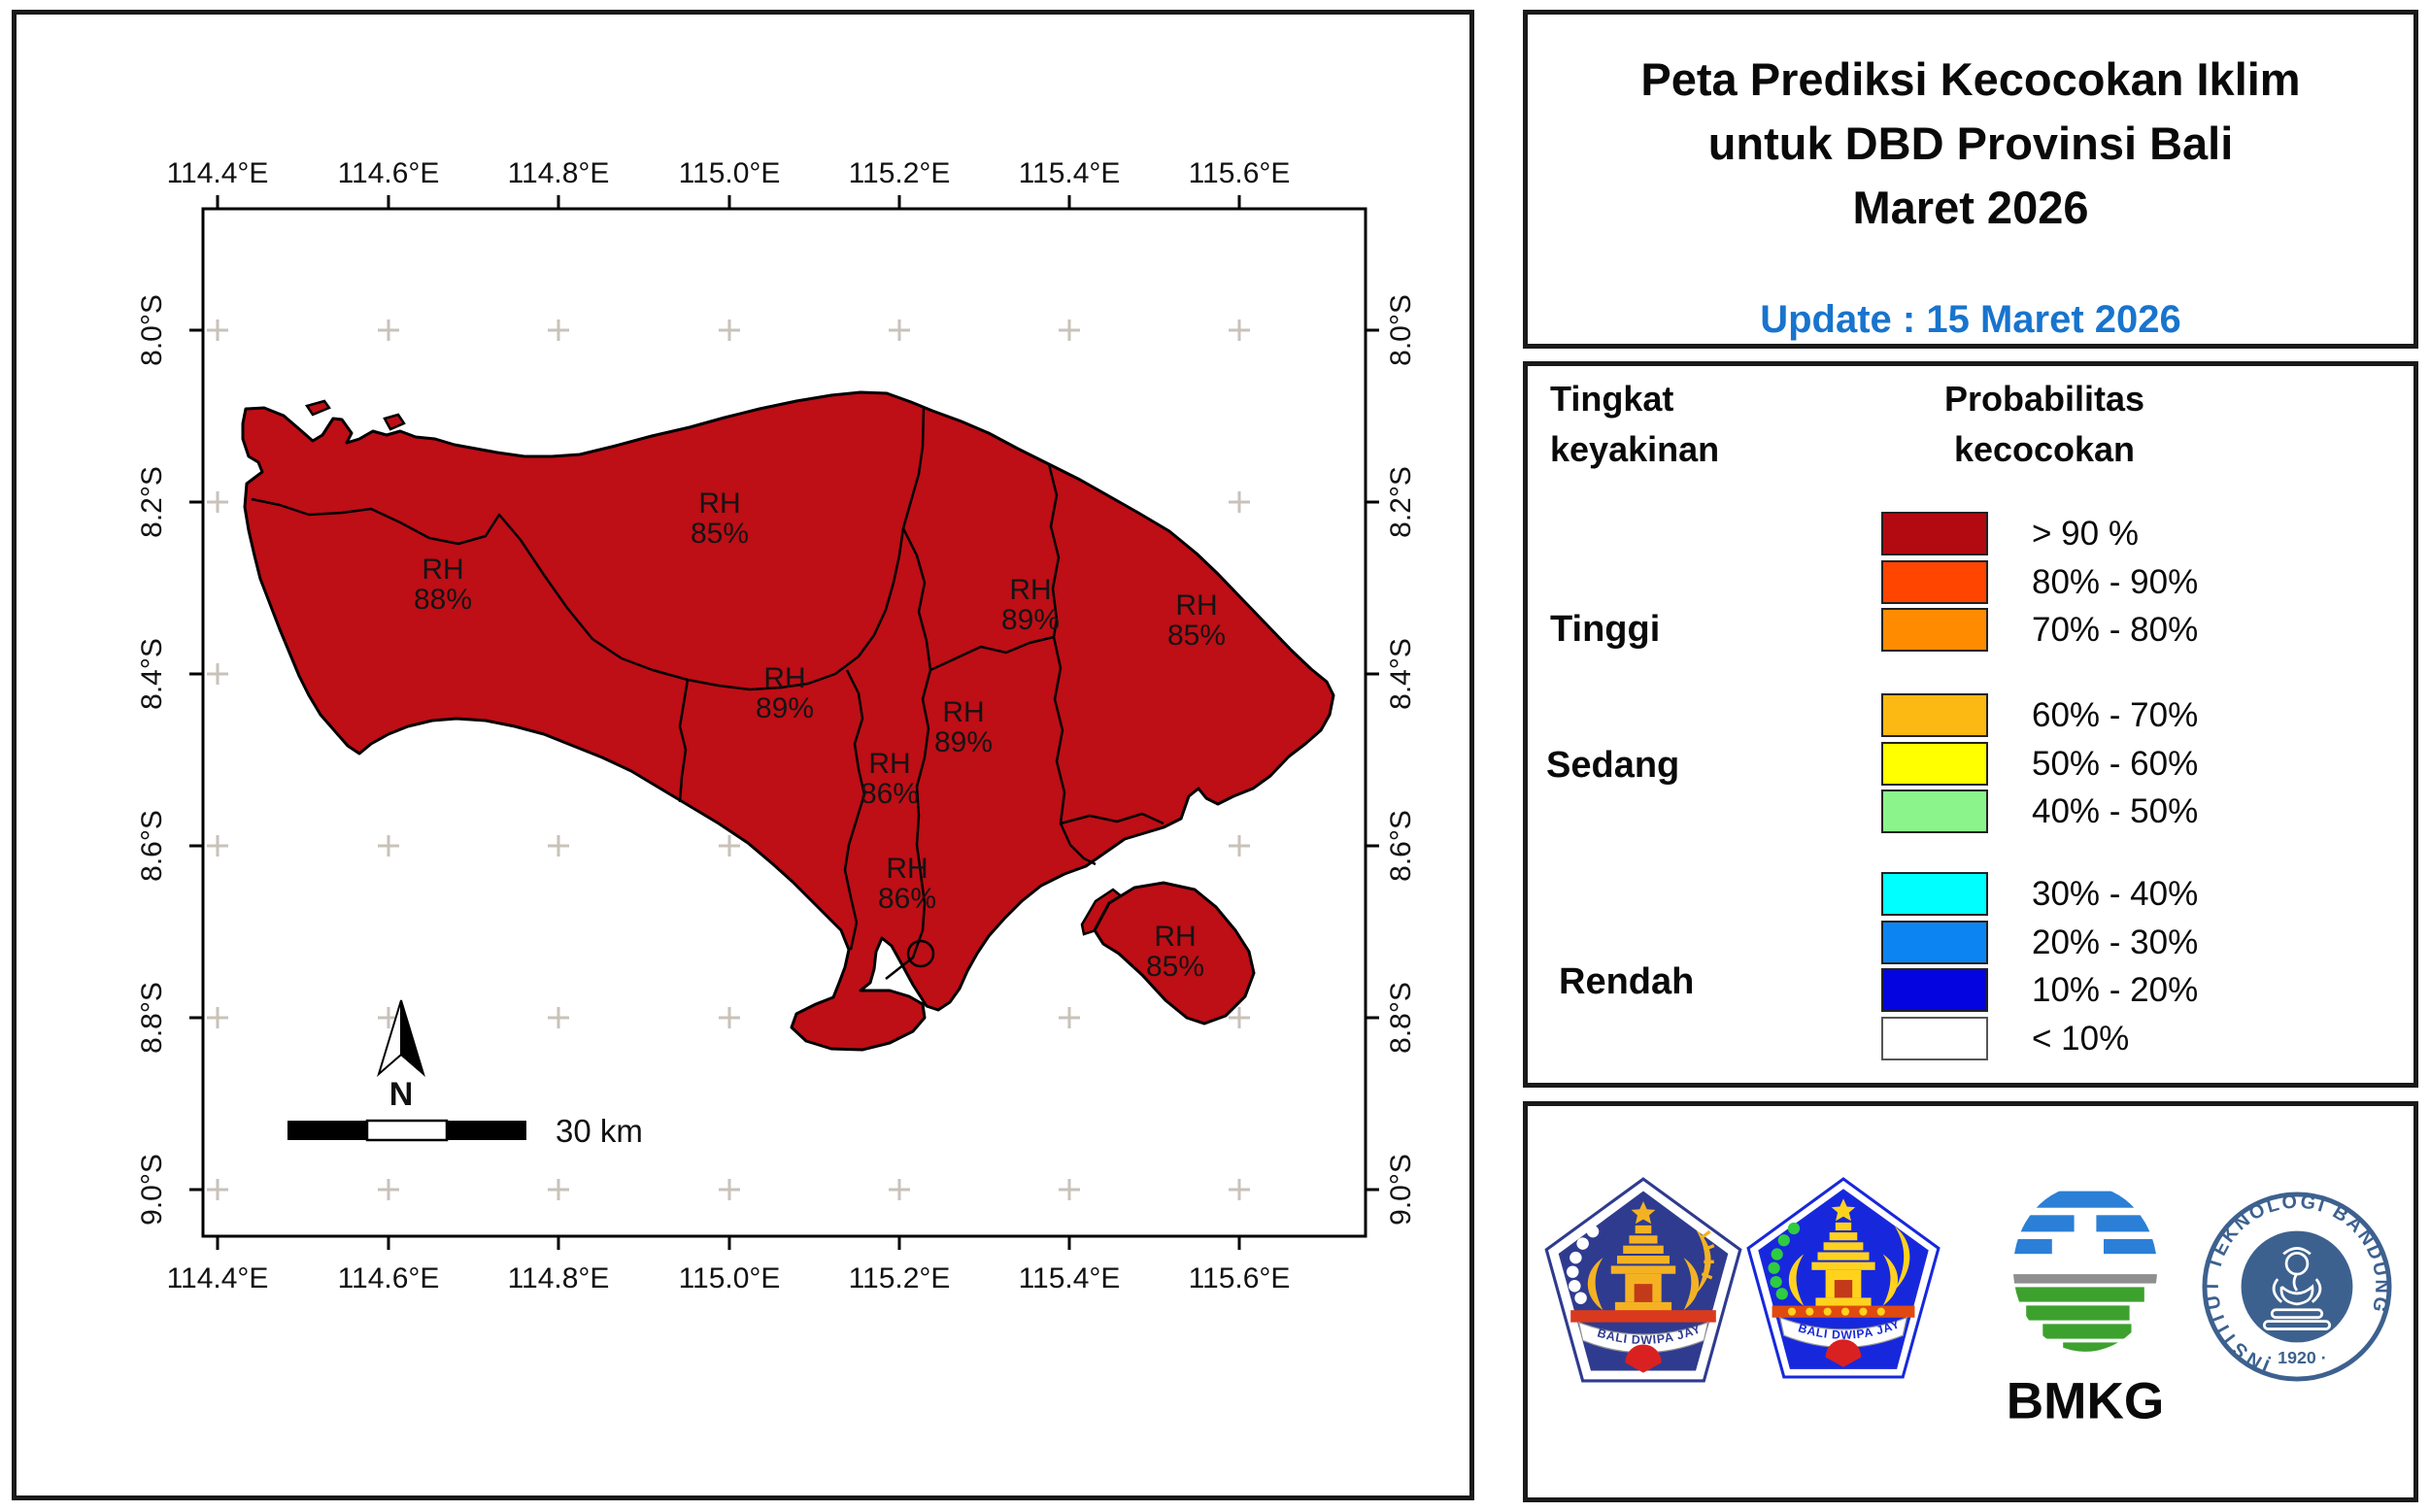 The image size is (2430, 1512). What do you see at coordinates (730, 173) in the screenshot?
I see `x-axis-label-top: 115.0°E` at bounding box center [730, 173].